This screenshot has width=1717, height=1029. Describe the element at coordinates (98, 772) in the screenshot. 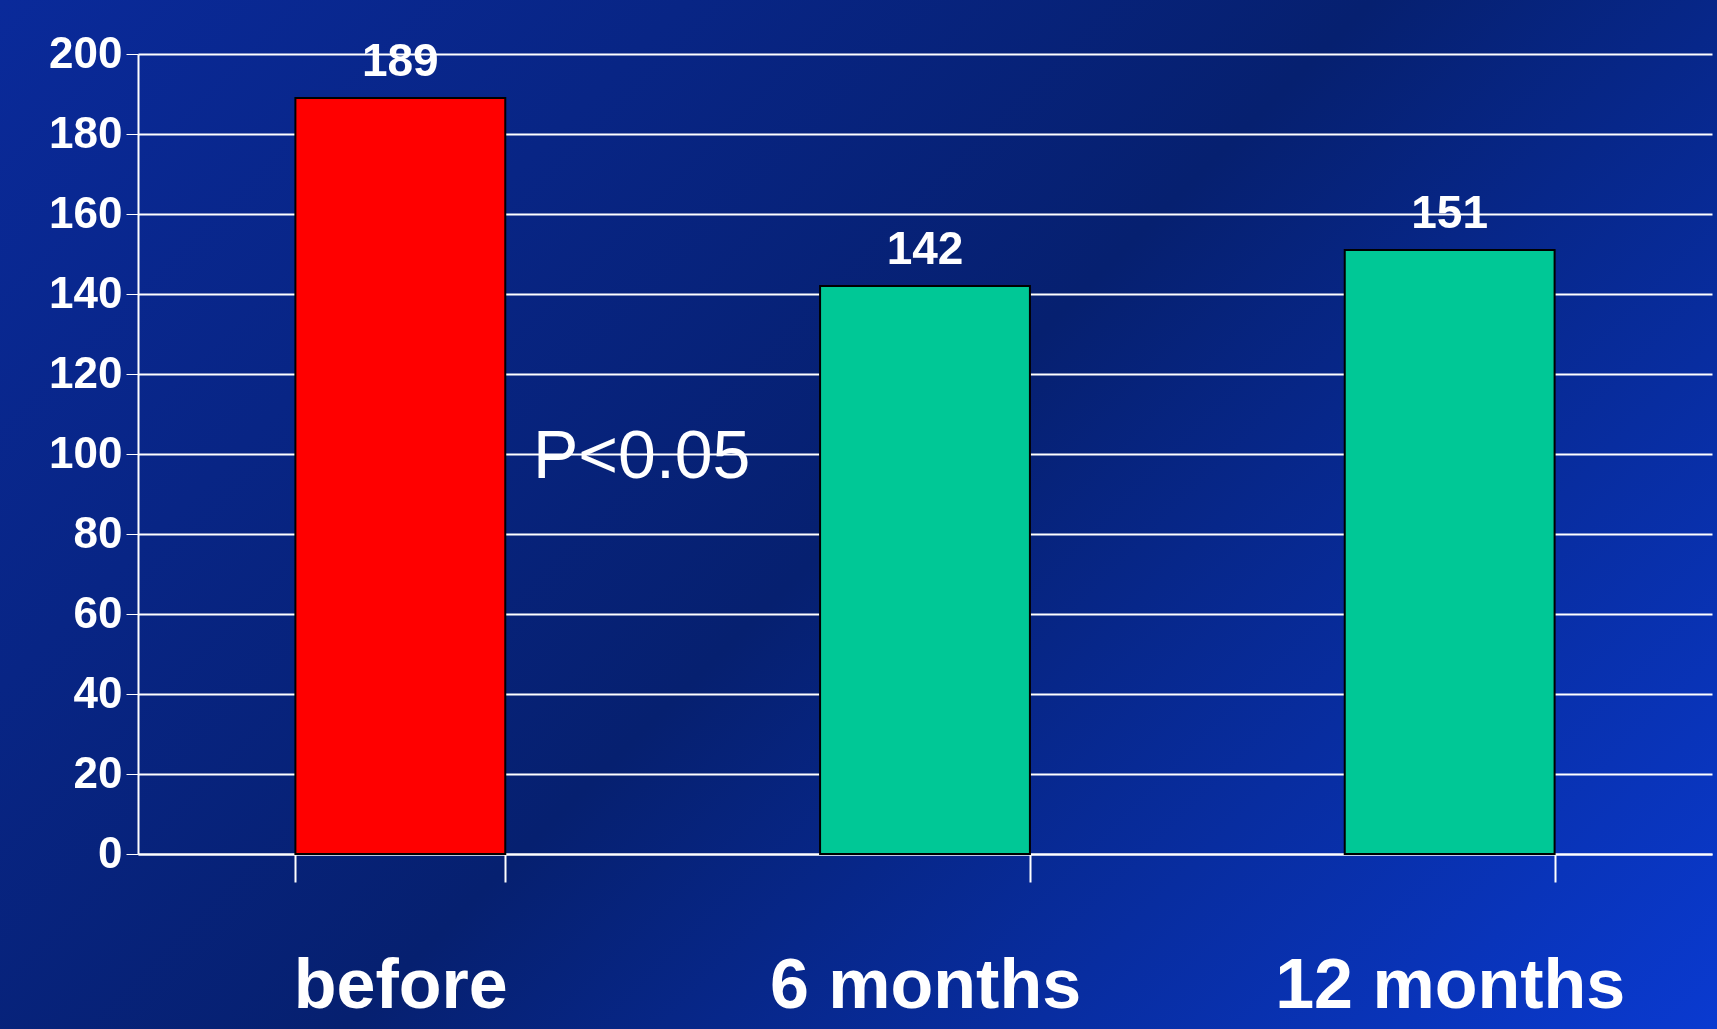

I see `y-tick-label: 20` at that location.